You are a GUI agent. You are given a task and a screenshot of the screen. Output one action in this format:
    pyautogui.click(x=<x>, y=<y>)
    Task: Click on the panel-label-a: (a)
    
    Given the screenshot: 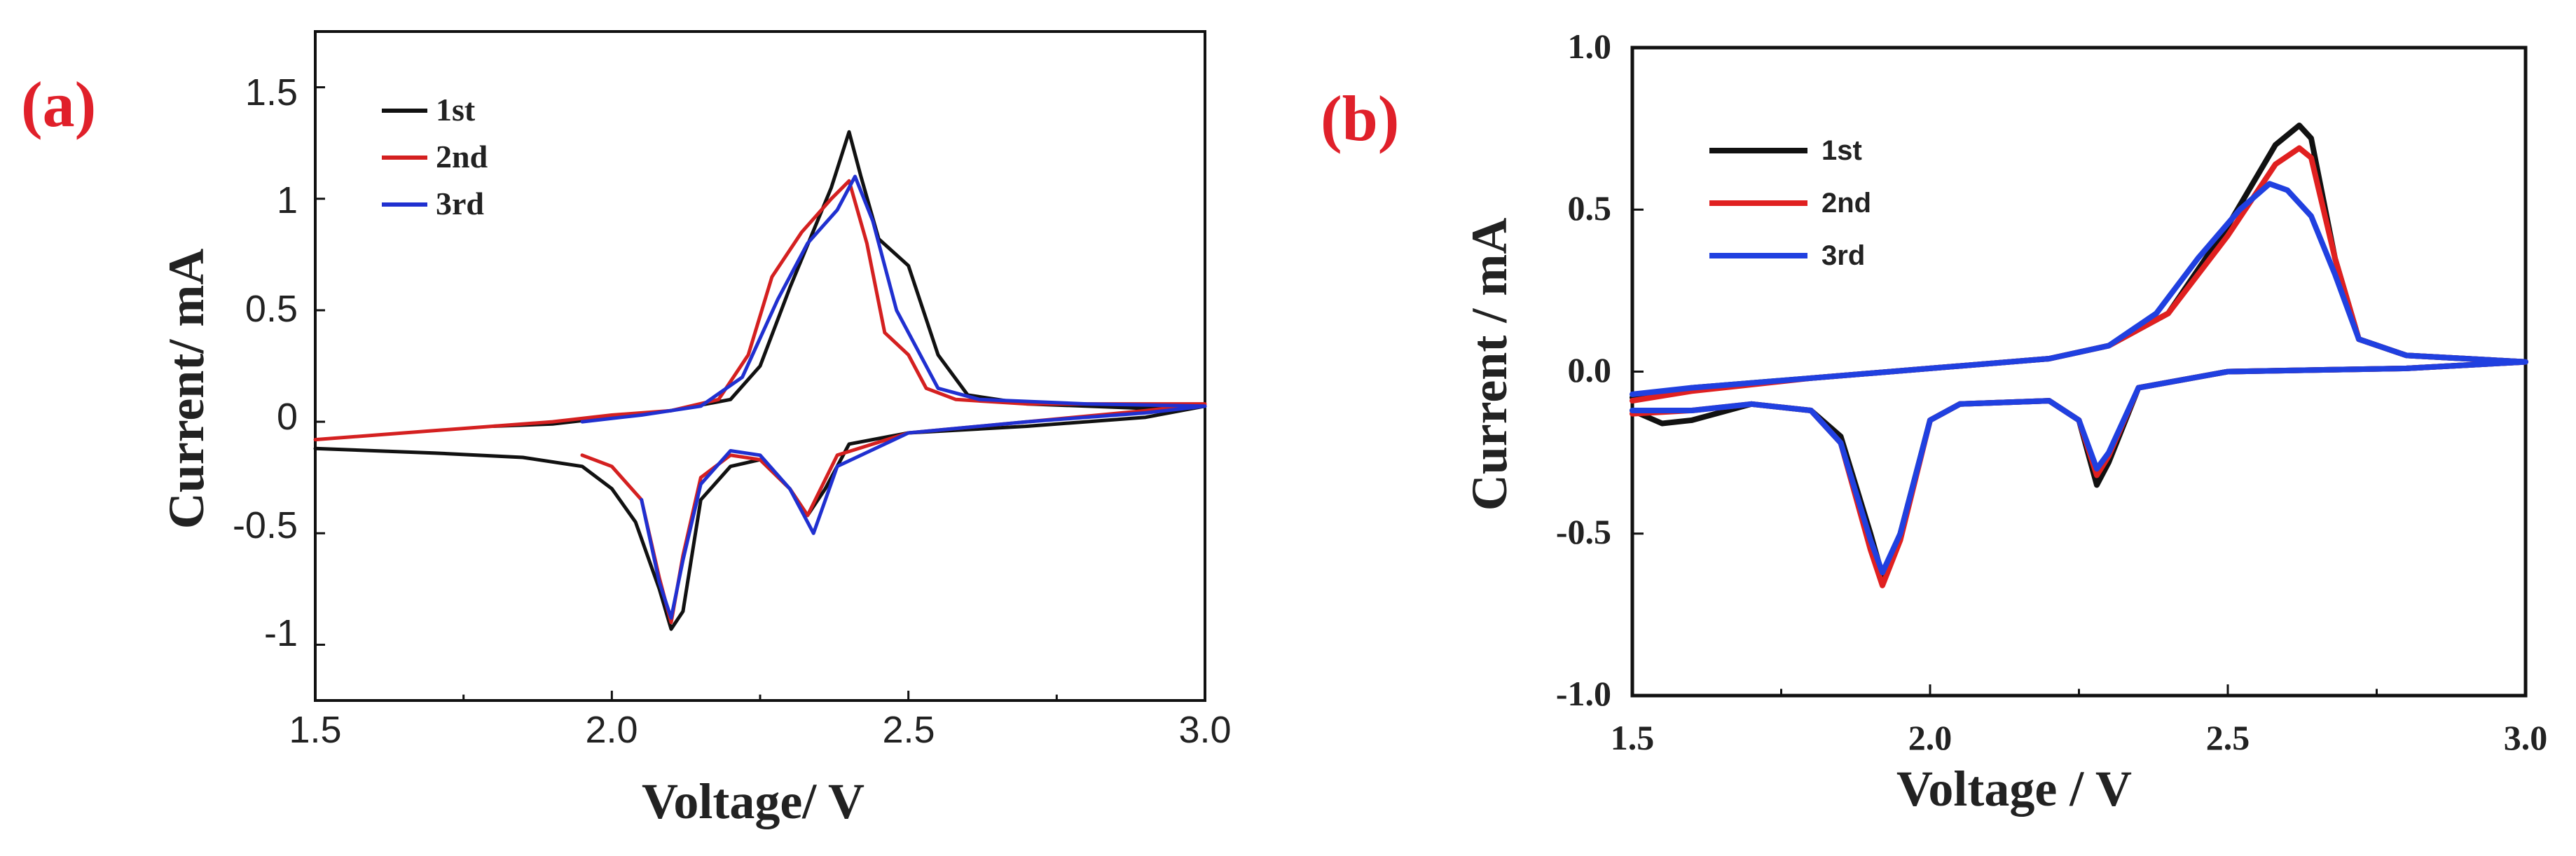 What is the action you would take?
    pyautogui.click(x=58, y=104)
    